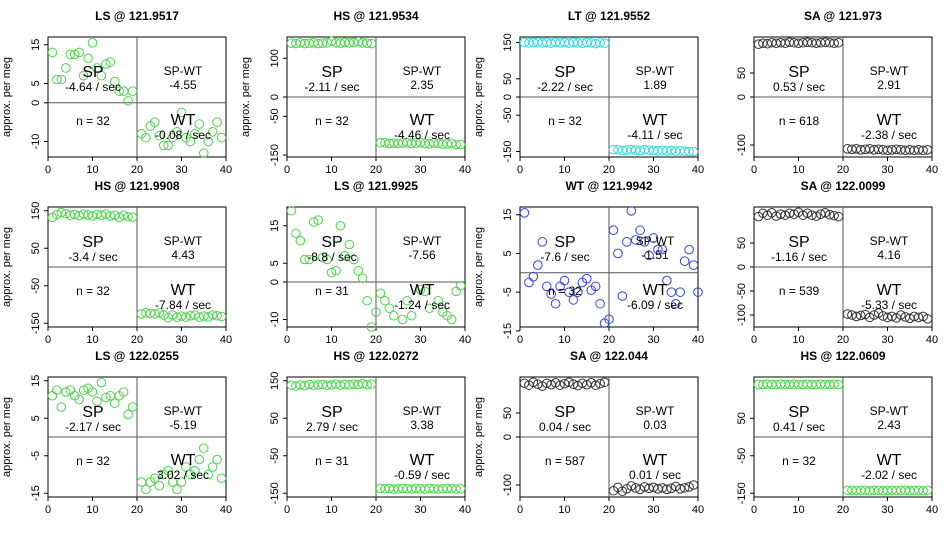  Describe the element at coordinates (331, 257) in the screenshot. I see `label-sp-rate: -8.8 / sec` at that location.